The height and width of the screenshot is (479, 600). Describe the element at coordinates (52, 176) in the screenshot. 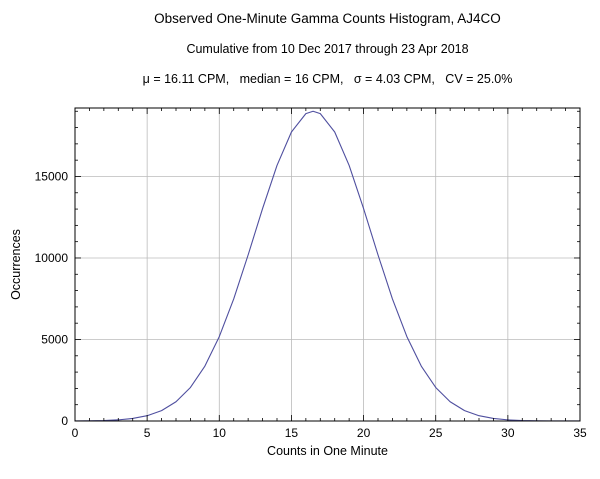

I see `y-tick-label: 15000` at that location.